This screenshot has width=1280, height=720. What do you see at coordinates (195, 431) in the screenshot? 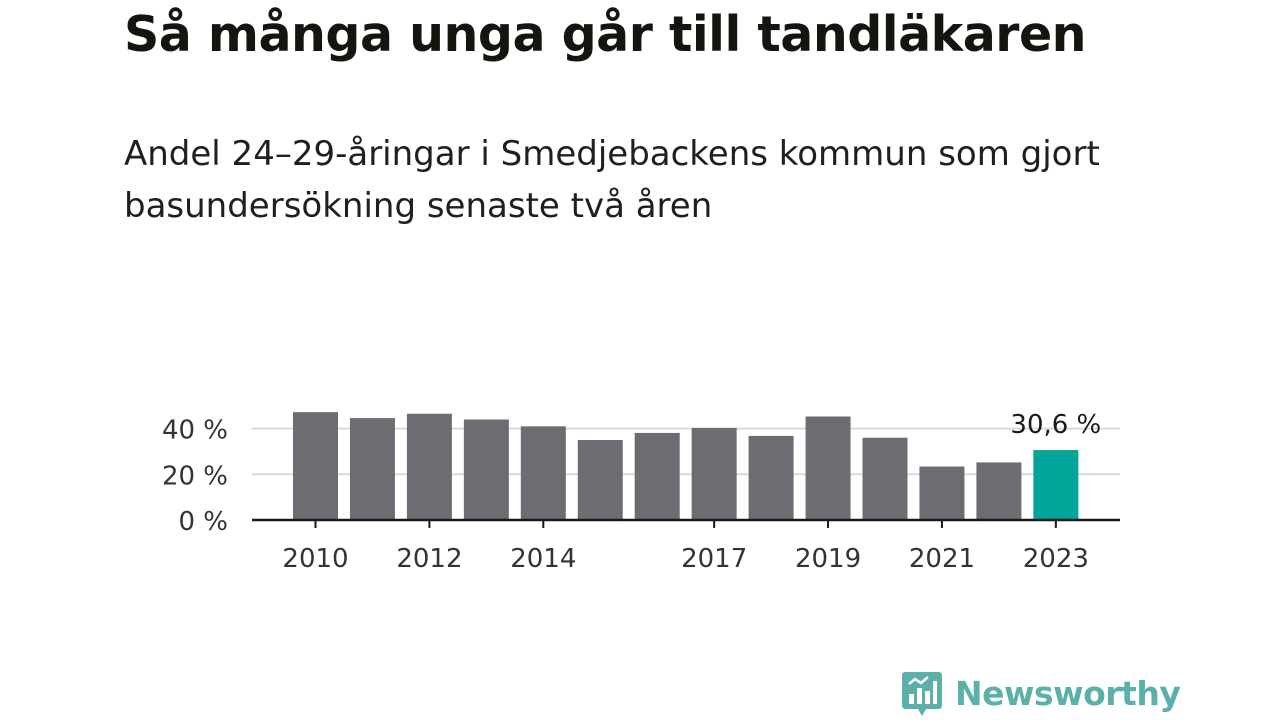
I see `y-tick-label: 40 %` at bounding box center [195, 431].